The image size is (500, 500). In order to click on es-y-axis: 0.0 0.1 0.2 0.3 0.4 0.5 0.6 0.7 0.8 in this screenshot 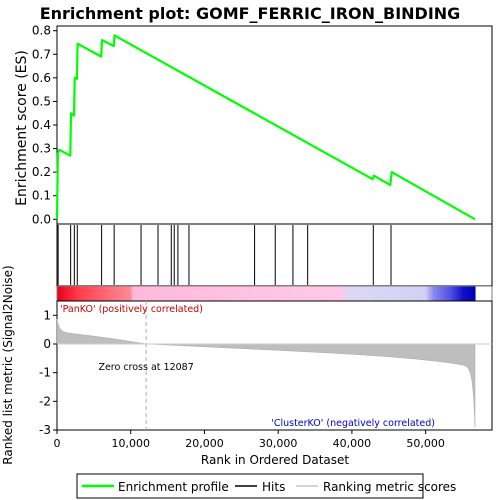, I will do `click(44, 125)`.